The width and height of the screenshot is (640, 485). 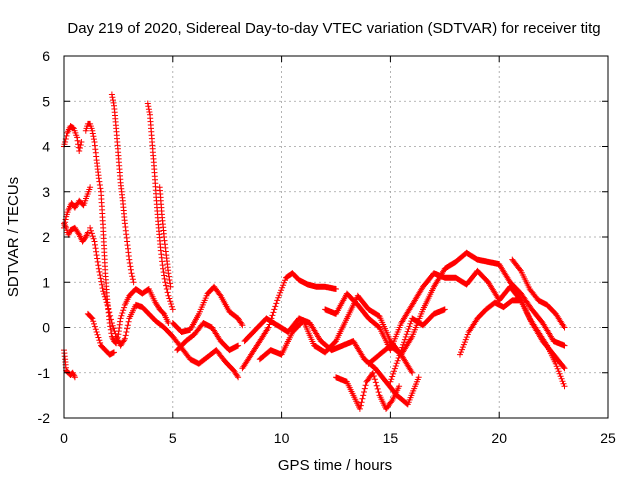 What do you see at coordinates (46, 328) in the screenshot?
I see `y-tick-label: 0` at bounding box center [46, 328].